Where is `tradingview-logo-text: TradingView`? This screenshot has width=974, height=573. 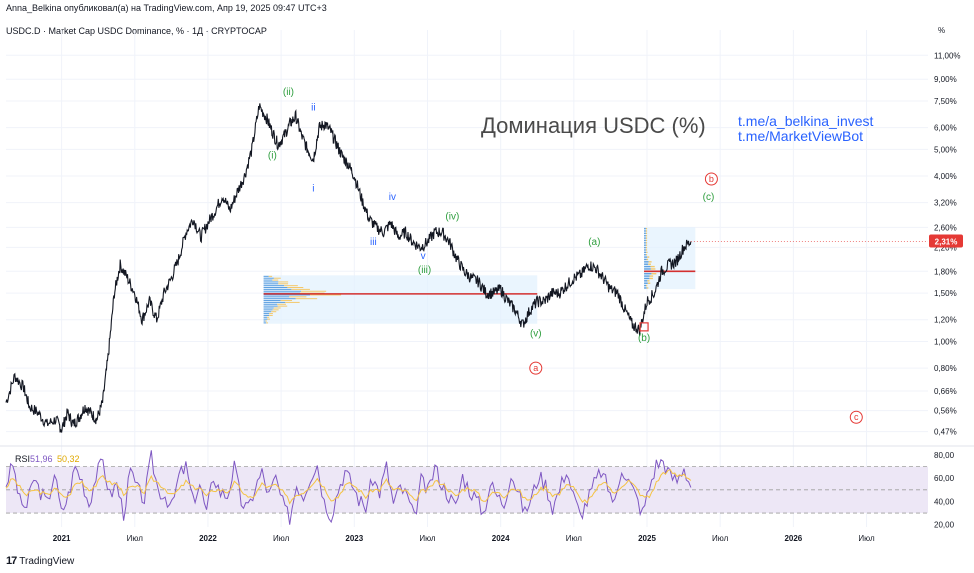
tradingview-logo-text: TradingView is located at coordinates (47, 561).